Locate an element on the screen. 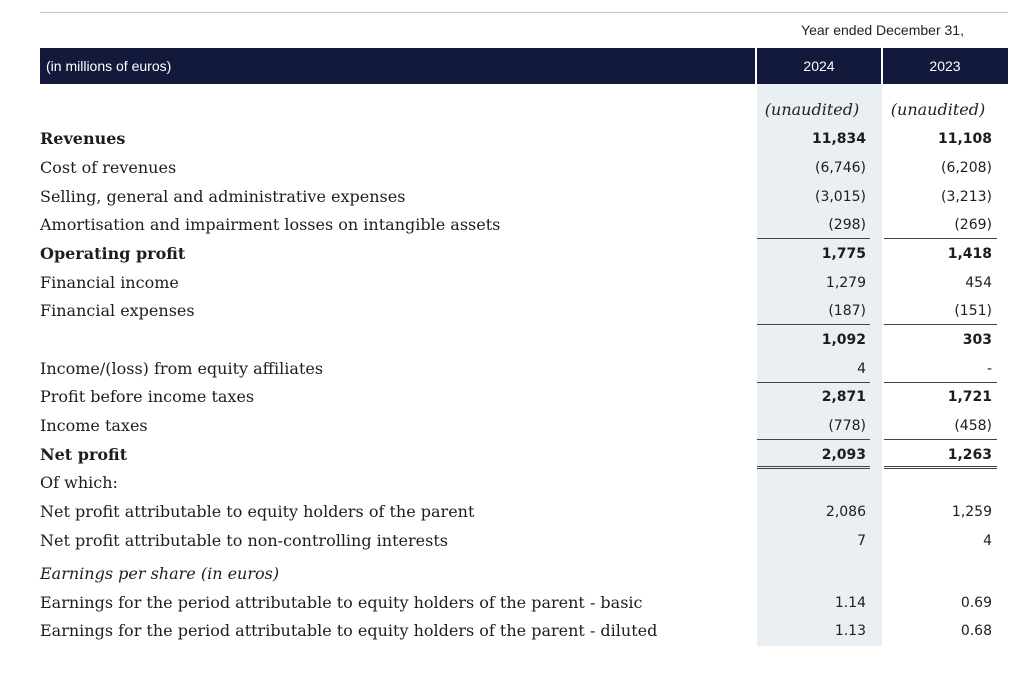  row-label-equity-affiliates: Income/(loss) from equity affiliates is located at coordinates (182, 368).